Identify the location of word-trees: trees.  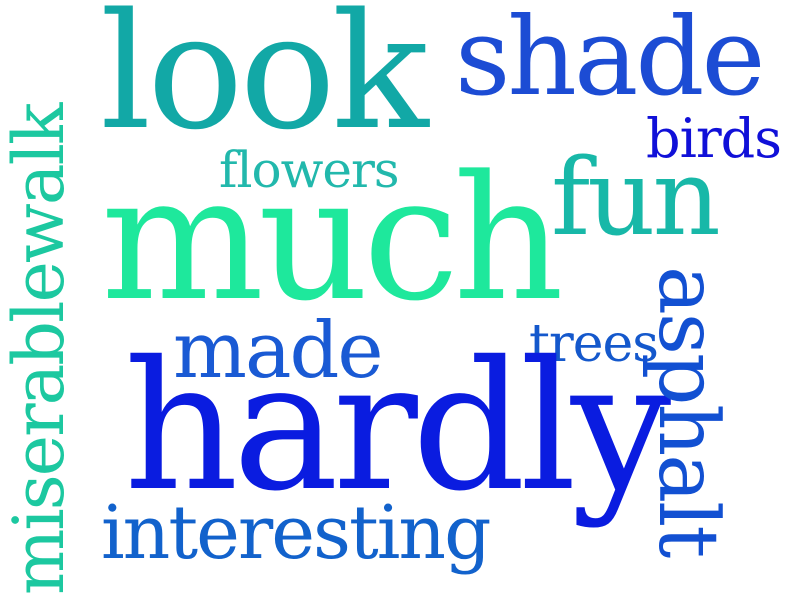
(594, 344).